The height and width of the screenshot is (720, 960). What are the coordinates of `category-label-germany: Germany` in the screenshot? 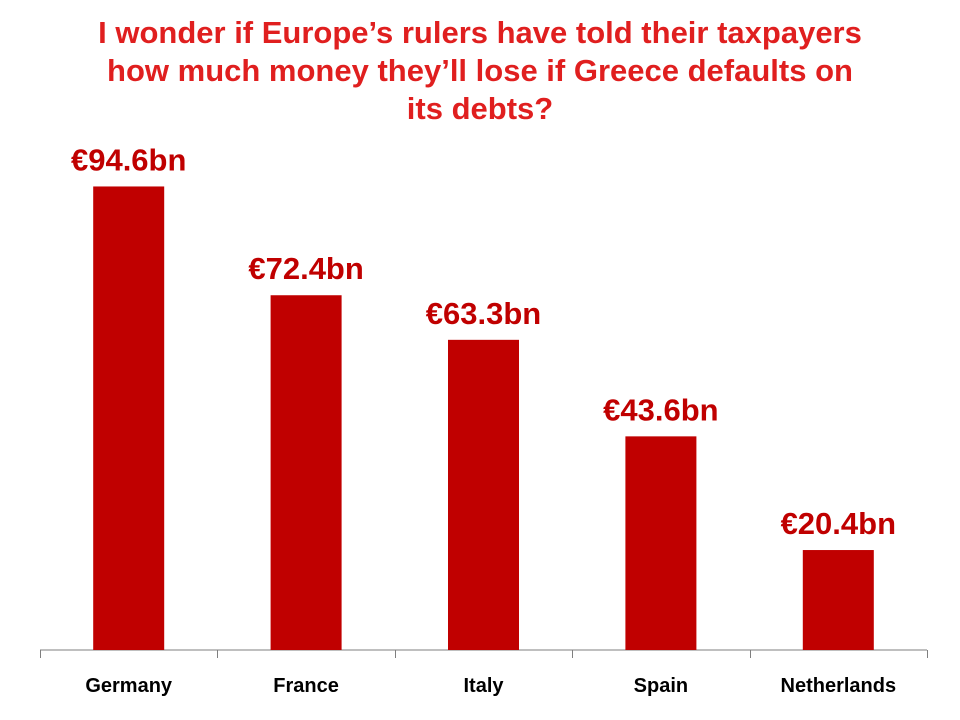 It's located at (129, 686).